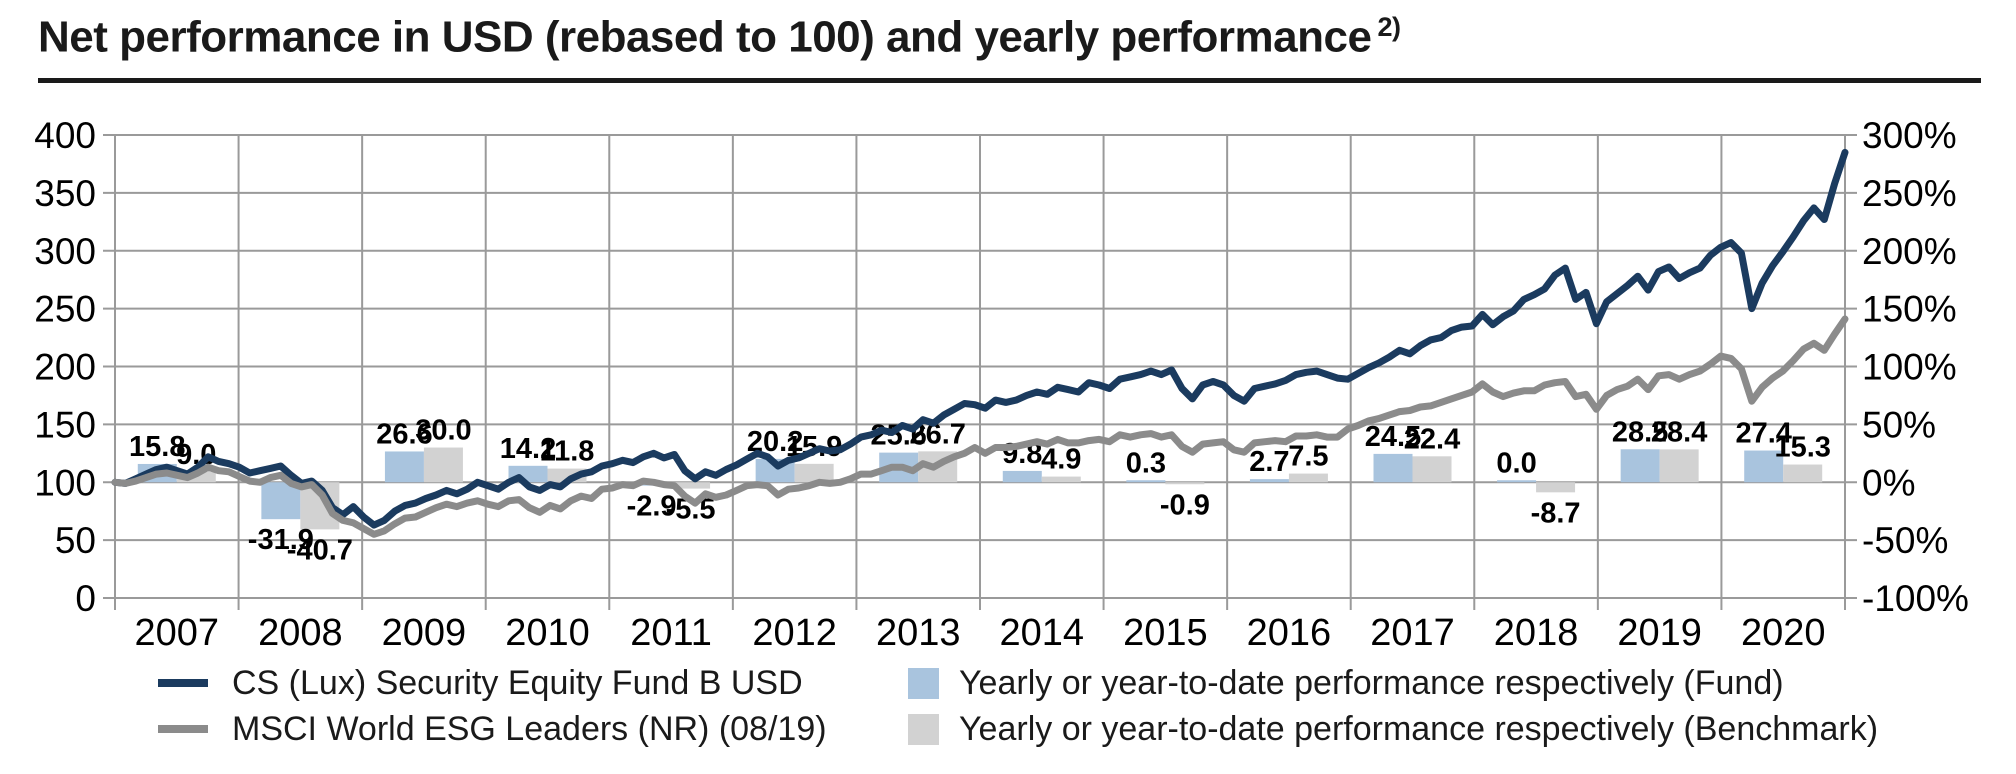 This screenshot has height=774, width=2016. What do you see at coordinates (65, 251) in the screenshot?
I see `left-axis-tick-label: 300` at bounding box center [65, 251].